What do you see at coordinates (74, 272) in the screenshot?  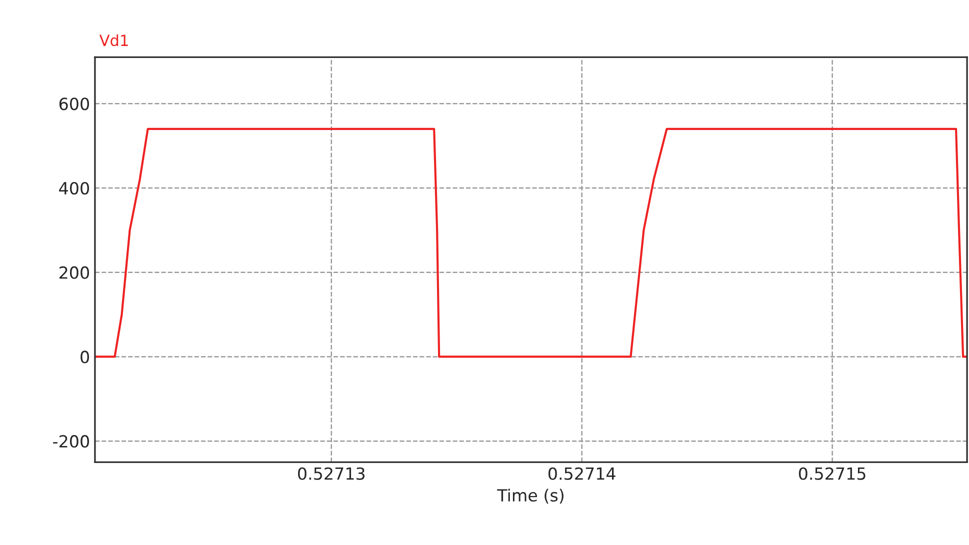 I see `y-tick-label: 200` at bounding box center [74, 272].